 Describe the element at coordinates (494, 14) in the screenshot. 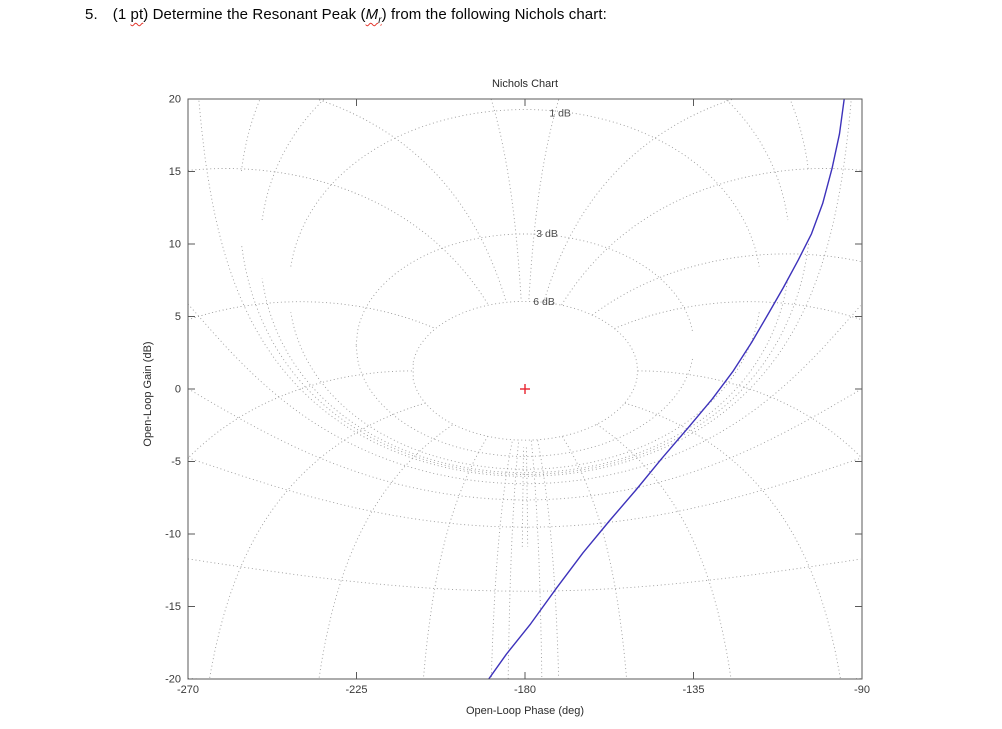

I see `question-post: ) from the following Nichols chart:` at that location.